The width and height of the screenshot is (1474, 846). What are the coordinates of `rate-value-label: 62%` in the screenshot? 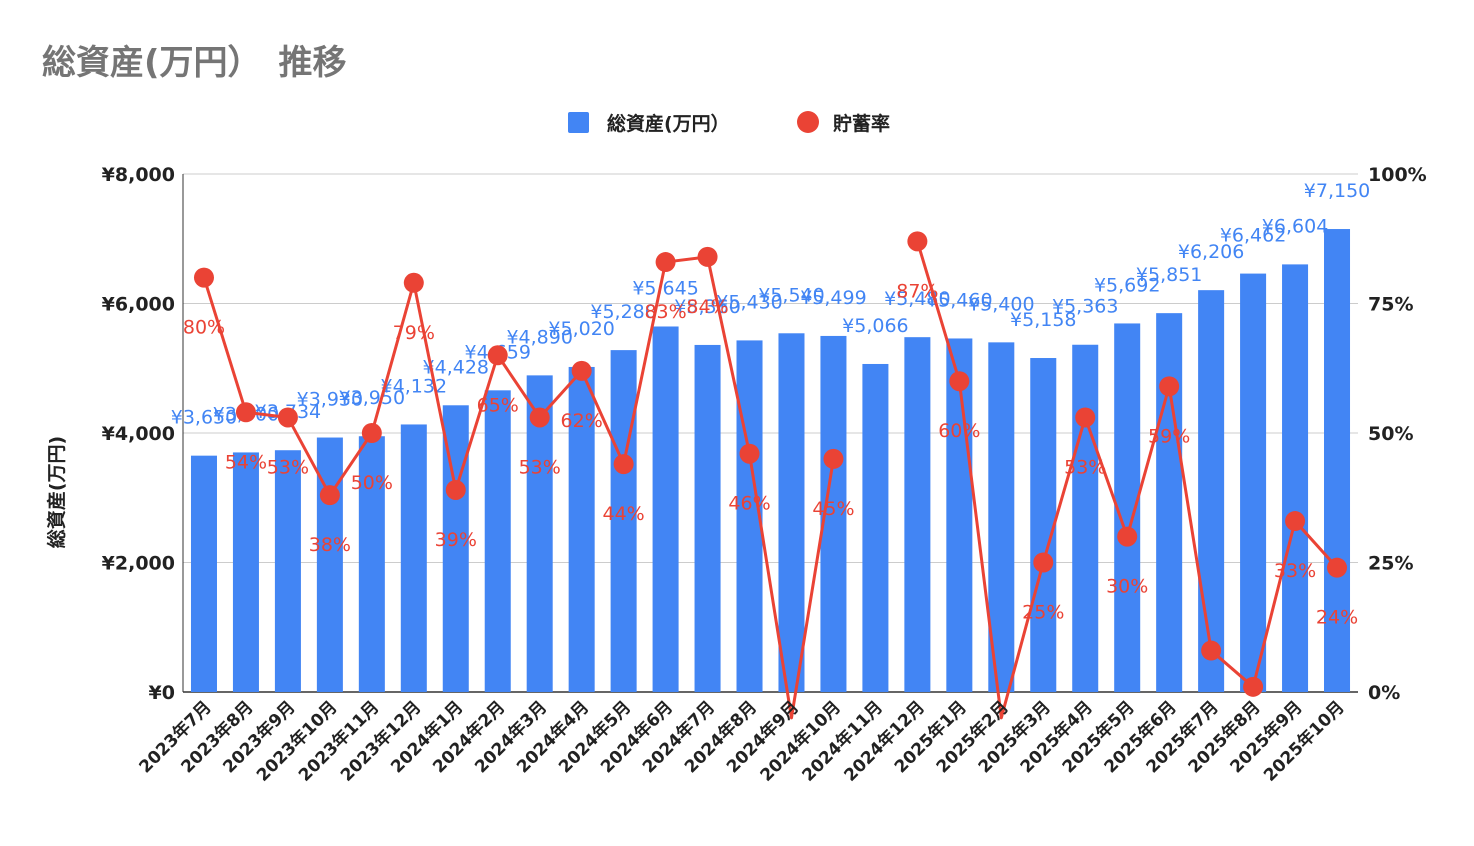 It's located at (582, 421).